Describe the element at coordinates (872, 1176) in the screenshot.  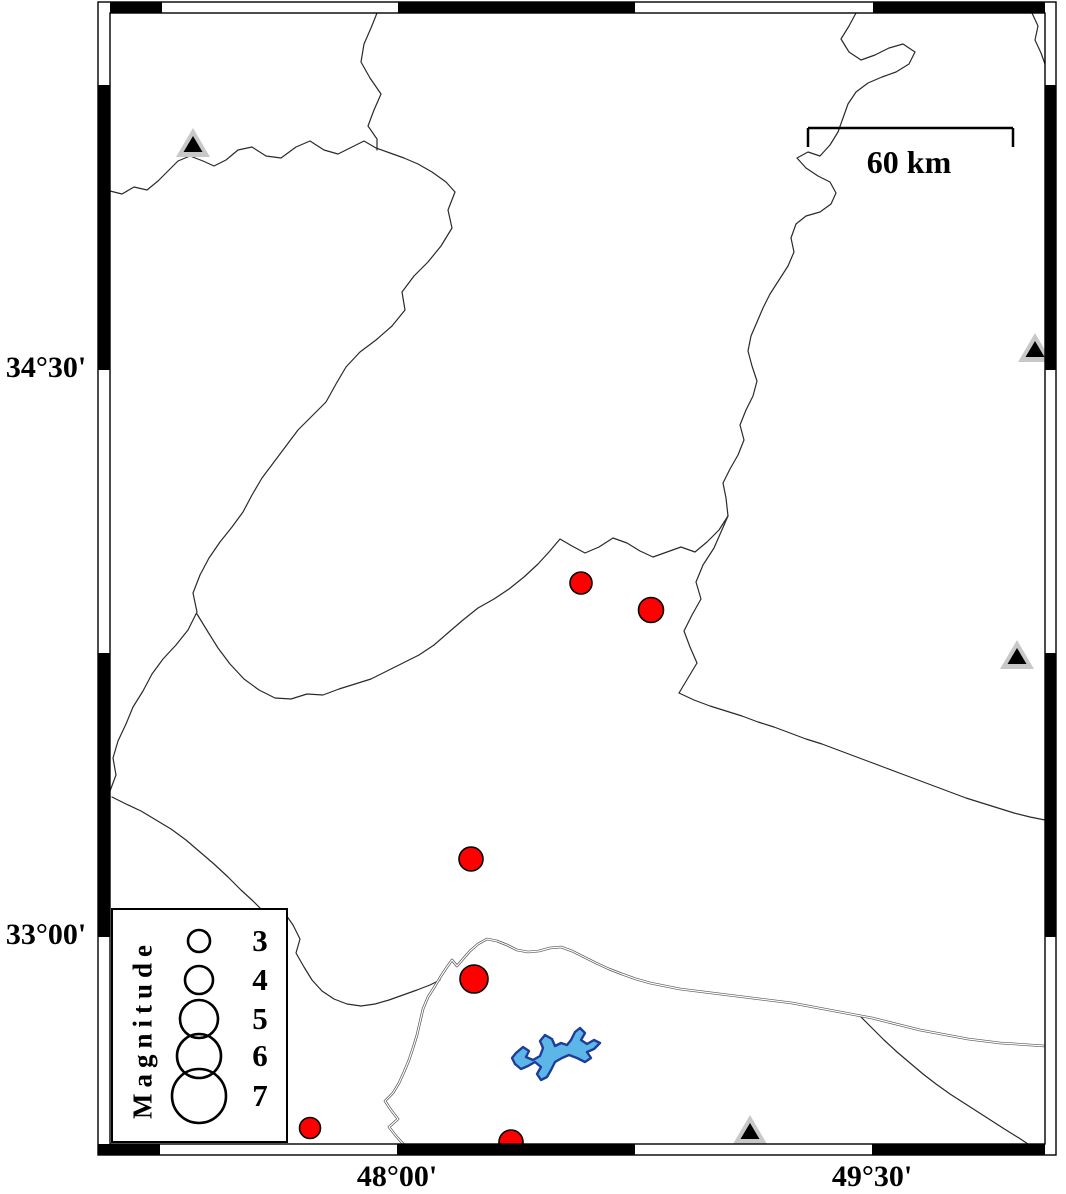
I see `longitude-axis-label: 49°30'` at that location.